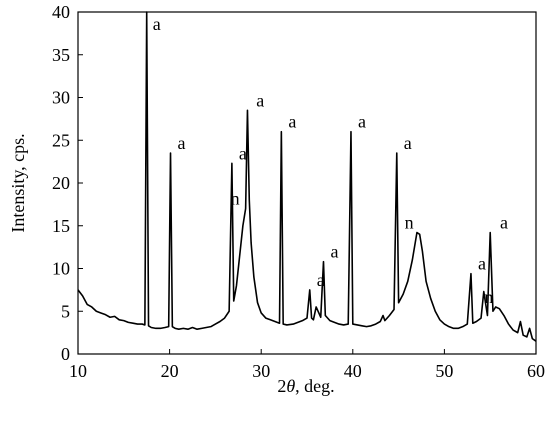 Image resolution: width=550 pixels, height=426 pixels. Describe the element at coordinates (170, 371) in the screenshot. I see `x-tick-label: 20` at that location.